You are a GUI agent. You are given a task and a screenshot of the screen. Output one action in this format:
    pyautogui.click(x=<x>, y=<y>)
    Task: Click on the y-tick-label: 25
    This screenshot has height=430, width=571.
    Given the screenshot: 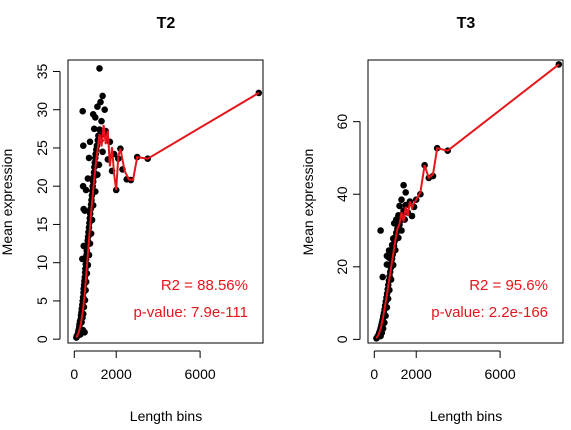 What is the action you would take?
    pyautogui.click(x=42, y=148)
    